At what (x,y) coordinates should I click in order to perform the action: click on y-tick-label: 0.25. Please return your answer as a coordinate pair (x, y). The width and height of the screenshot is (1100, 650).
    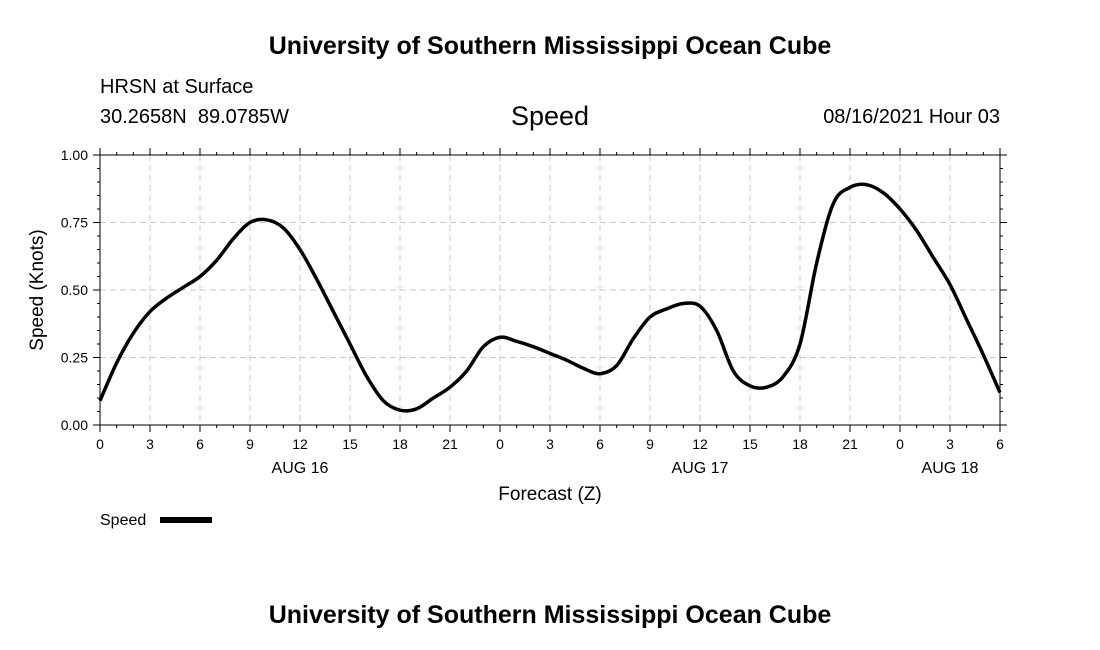
    Looking at the image, I should click on (74, 358).